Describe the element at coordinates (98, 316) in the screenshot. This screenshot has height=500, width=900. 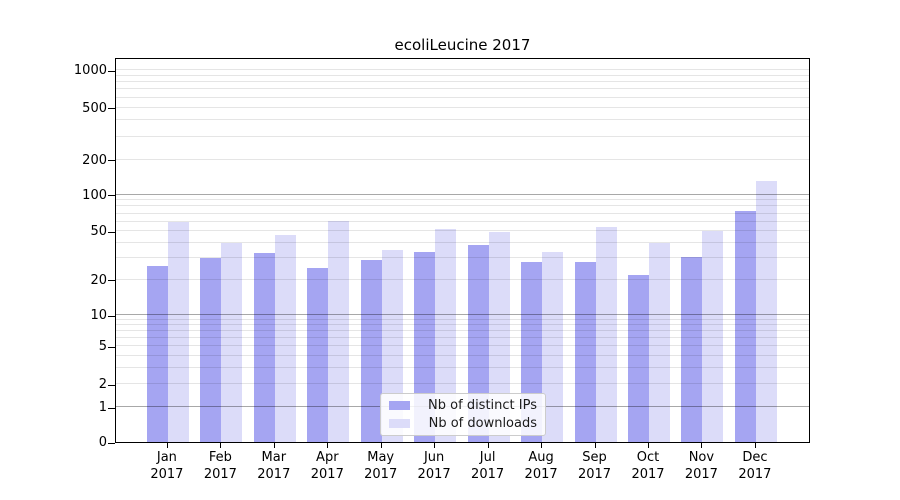
I see `y-tick-label-10: 10` at that location.